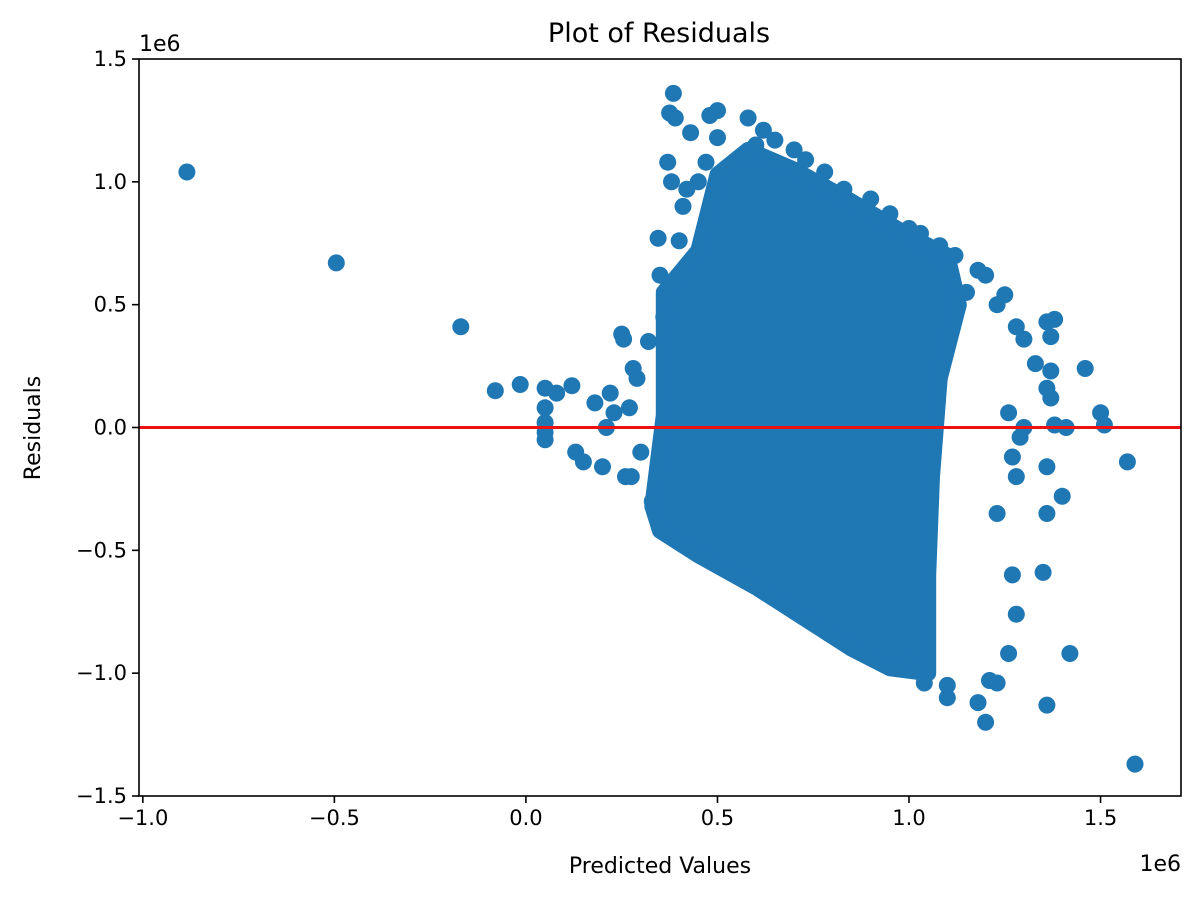  Describe the element at coordinates (525, 818) in the screenshot. I see `x-tick-label: 0.0` at that location.